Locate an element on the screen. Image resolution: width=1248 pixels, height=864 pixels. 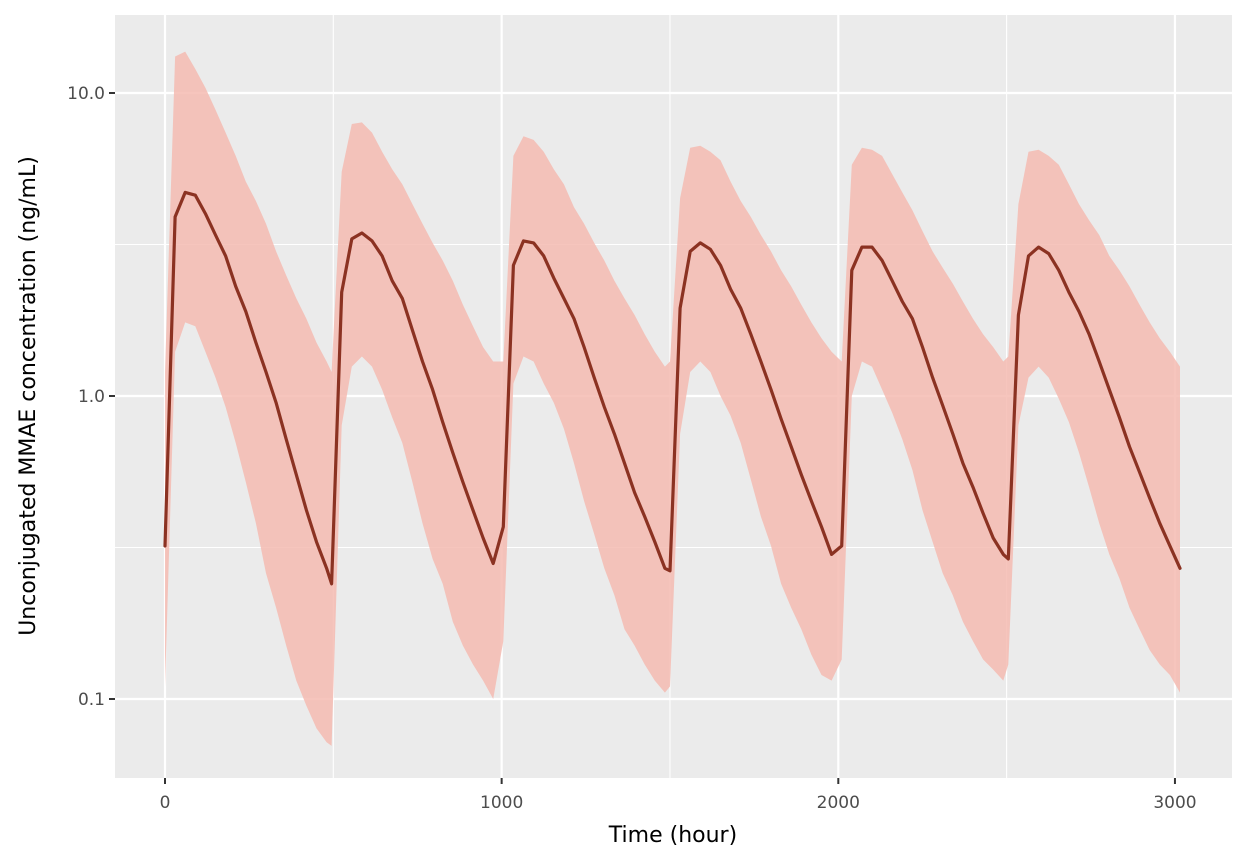
x-tick-label: 1000 is located at coordinates (501, 803).